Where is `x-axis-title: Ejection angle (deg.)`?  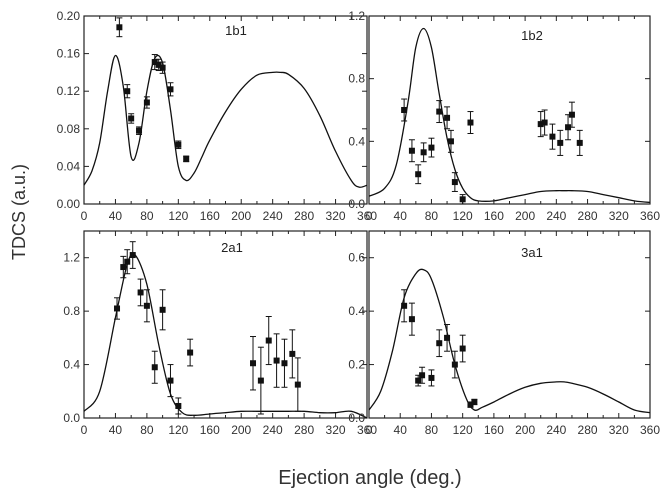
x-axis-title: Ejection angle (deg.) is located at coordinates (369, 478).